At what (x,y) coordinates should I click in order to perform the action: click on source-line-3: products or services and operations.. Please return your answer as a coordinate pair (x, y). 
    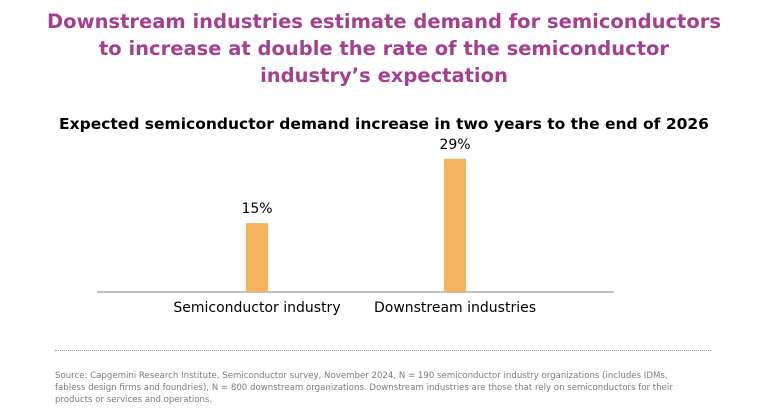
    Looking at the image, I should click on (134, 400).